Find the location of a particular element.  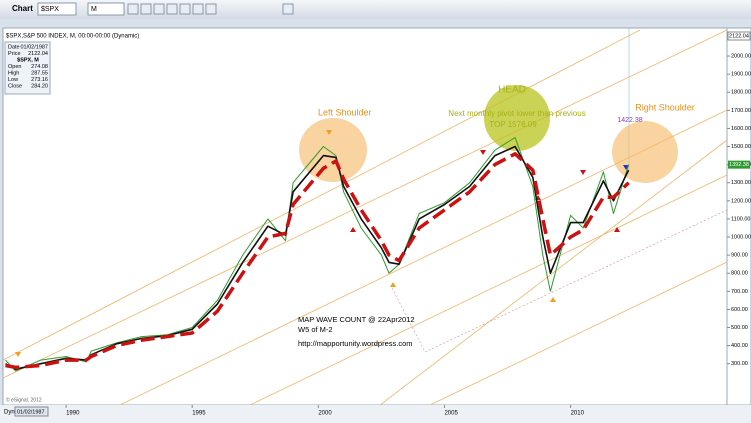

current-price-box is located at coordinates (739, 164).